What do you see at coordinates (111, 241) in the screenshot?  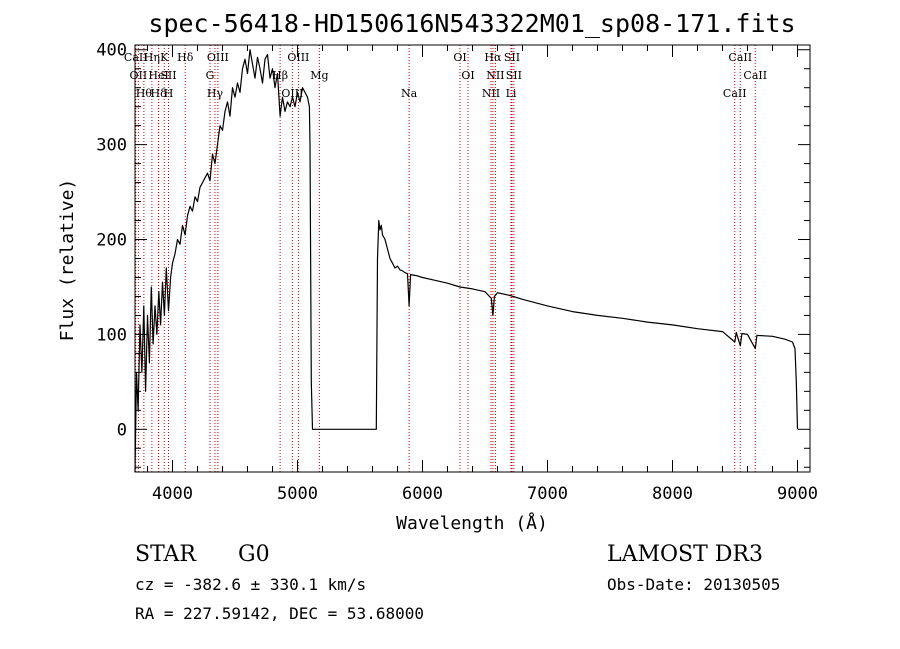 I see `y-tick-label: 200` at bounding box center [111, 241].